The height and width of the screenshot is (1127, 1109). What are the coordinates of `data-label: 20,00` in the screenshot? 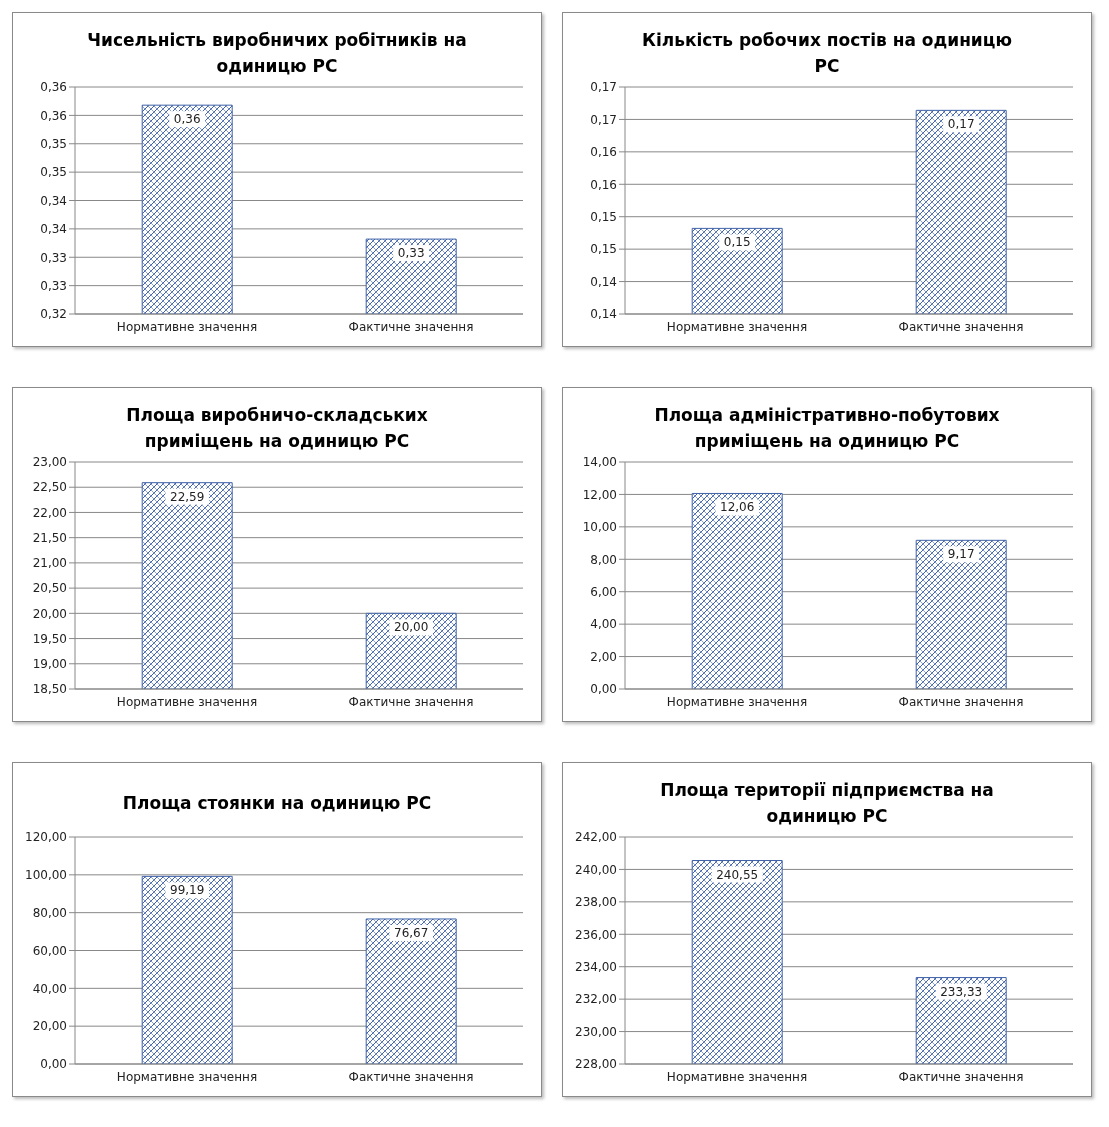 It's located at (411, 627).